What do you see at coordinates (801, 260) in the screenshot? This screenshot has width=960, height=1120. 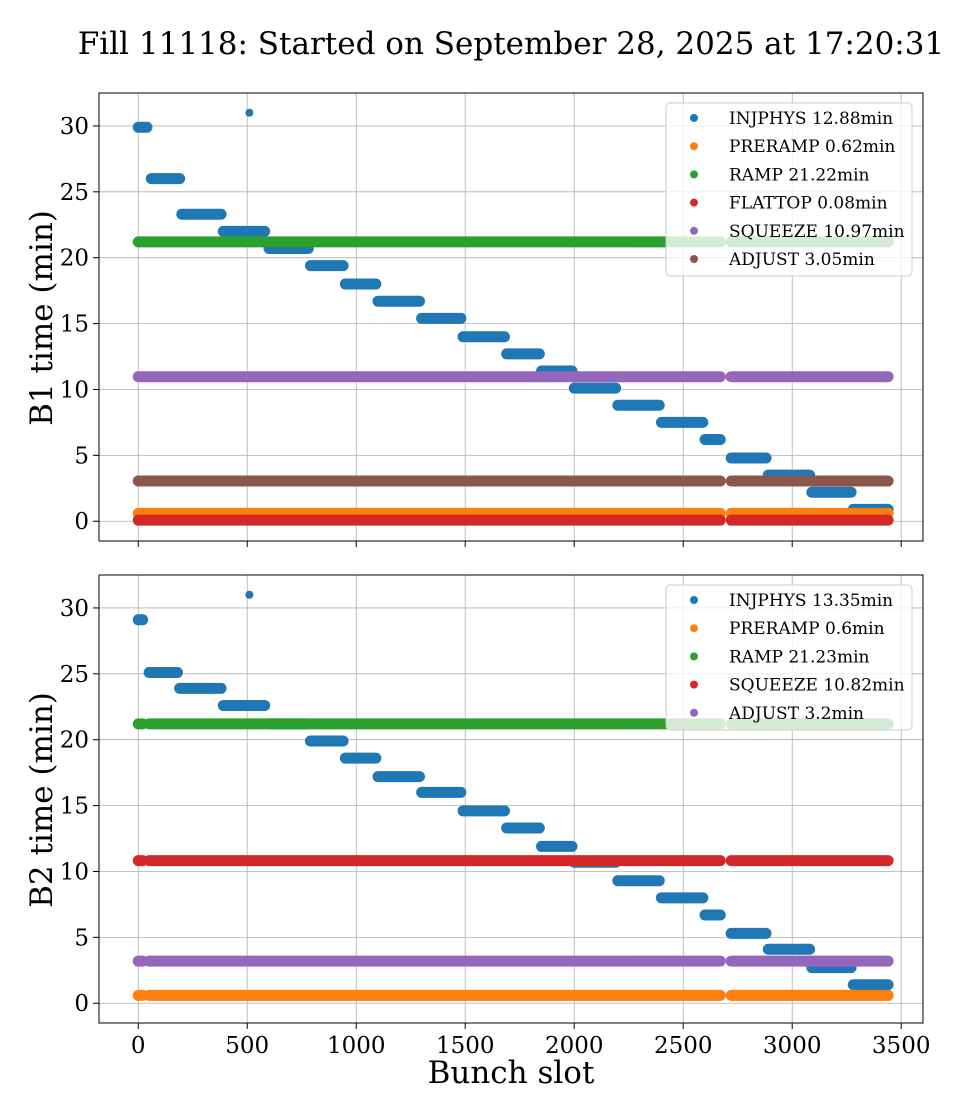 I see `legend-label-b1-5: ADJUST 3.05min` at bounding box center [801, 260].